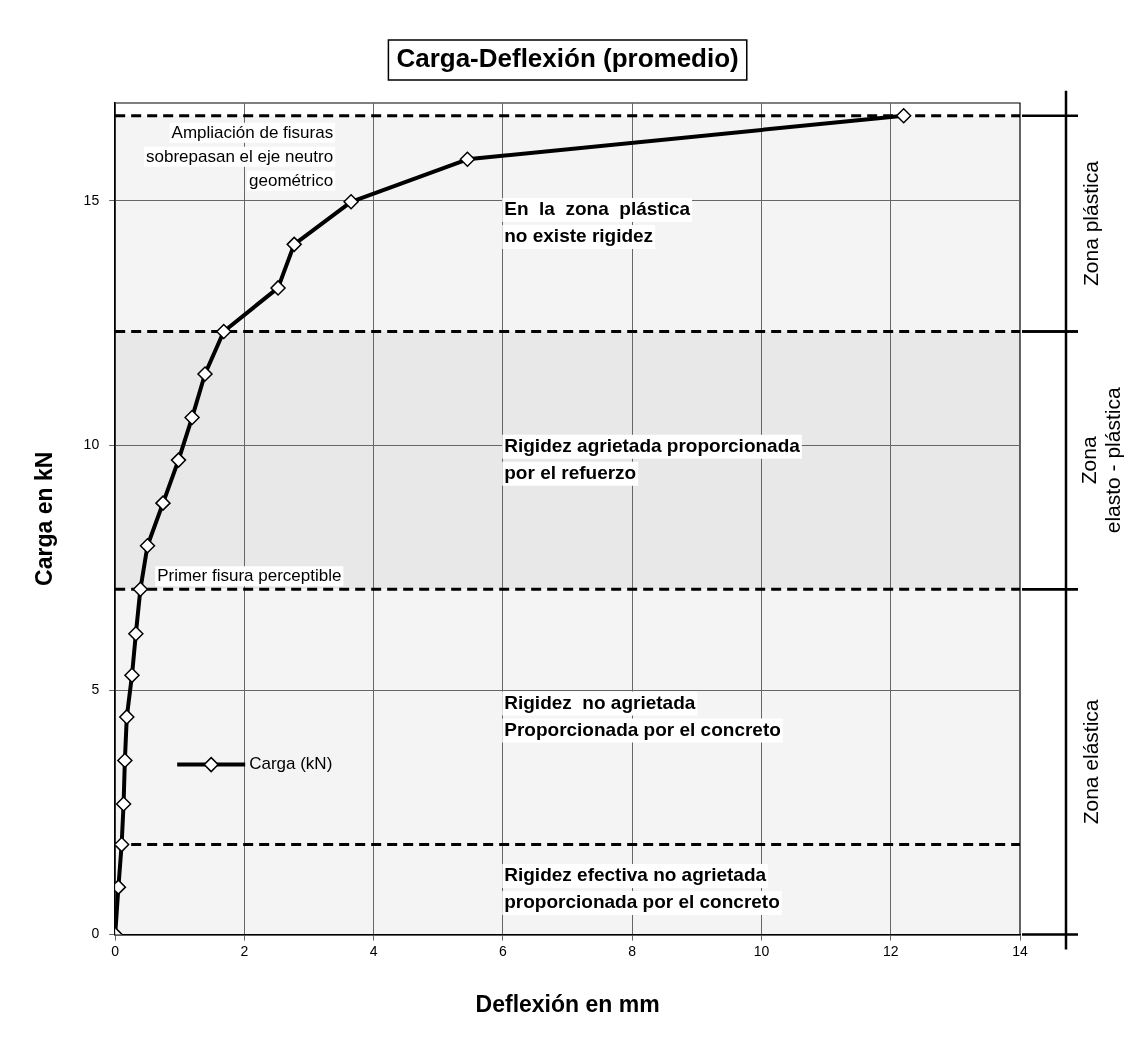 The width and height of the screenshot is (1139, 1055). Describe the element at coordinates (597, 222) in the screenshot. I see `annotation: En la zona plástica no existe rigidez` at that location.